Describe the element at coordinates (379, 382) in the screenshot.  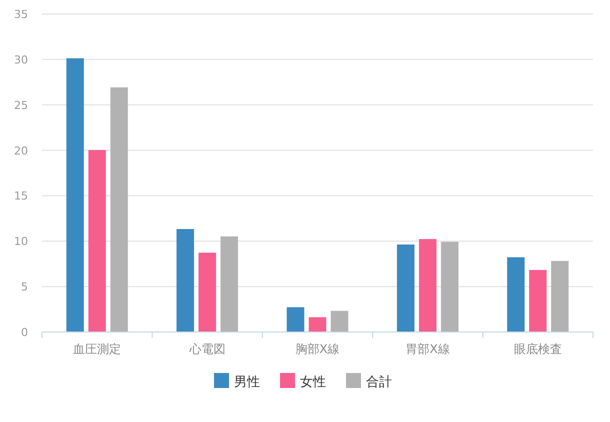
I see `legend-label: 合計` at that location.